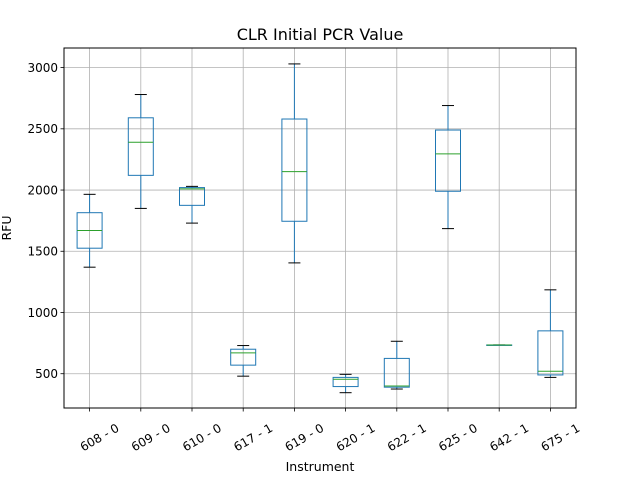 The height and width of the screenshot is (480, 640). What do you see at coordinates (407, 437) in the screenshot?
I see `x-tick-label: 622 - 1` at bounding box center [407, 437].